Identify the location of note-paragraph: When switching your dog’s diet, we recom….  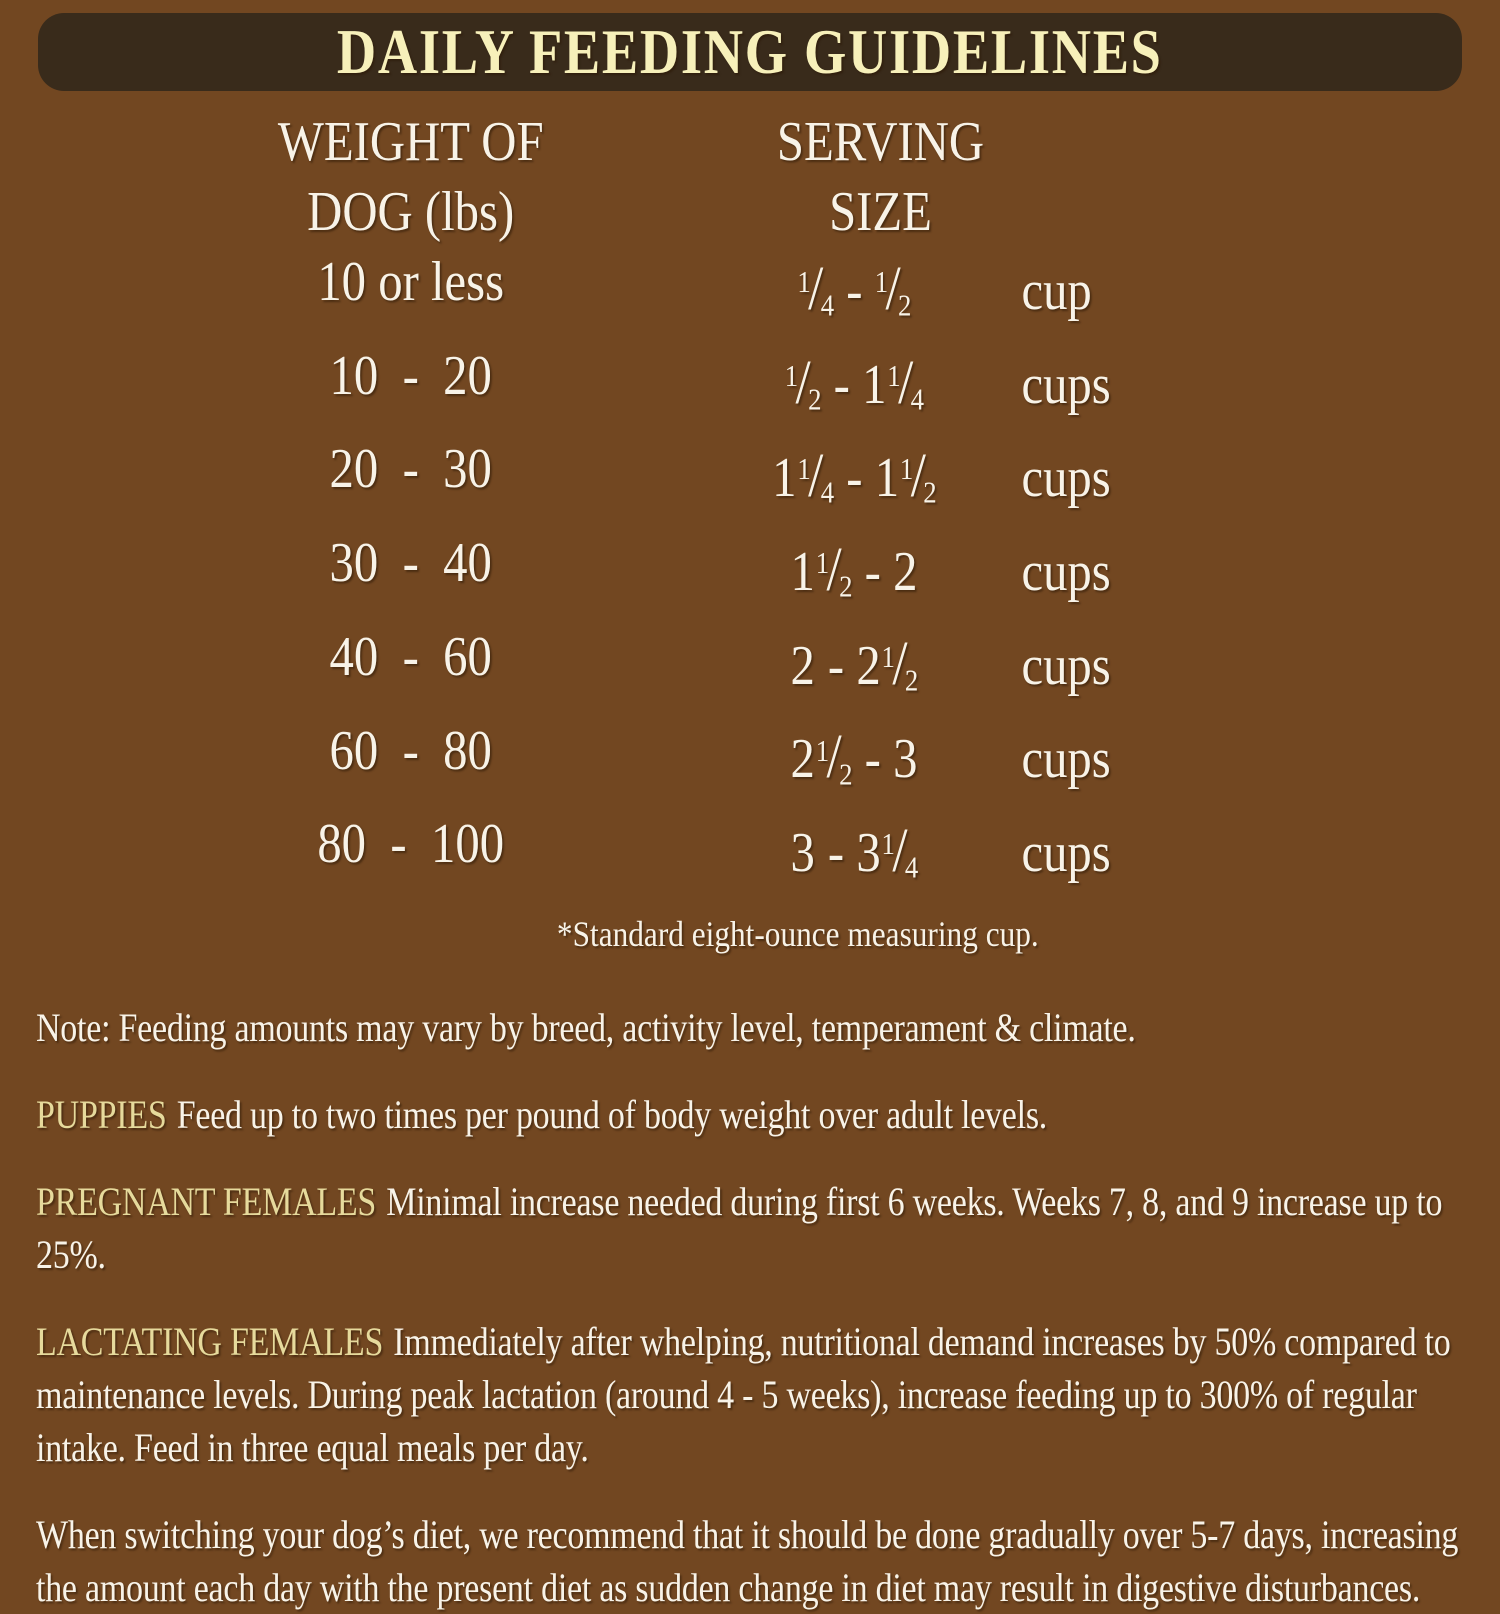
(750, 1561).